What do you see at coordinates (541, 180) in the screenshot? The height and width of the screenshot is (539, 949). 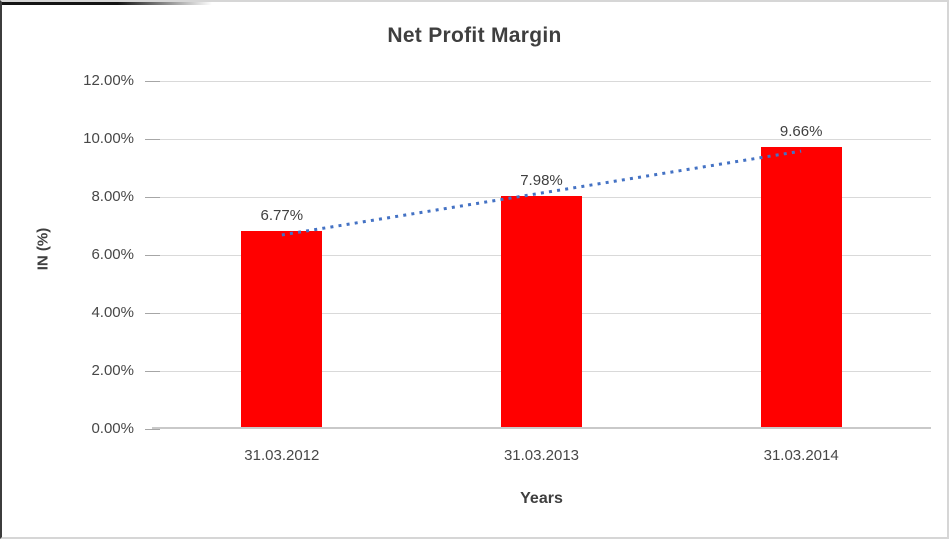 I see `bar-data-label: 7.98%` at bounding box center [541, 180].